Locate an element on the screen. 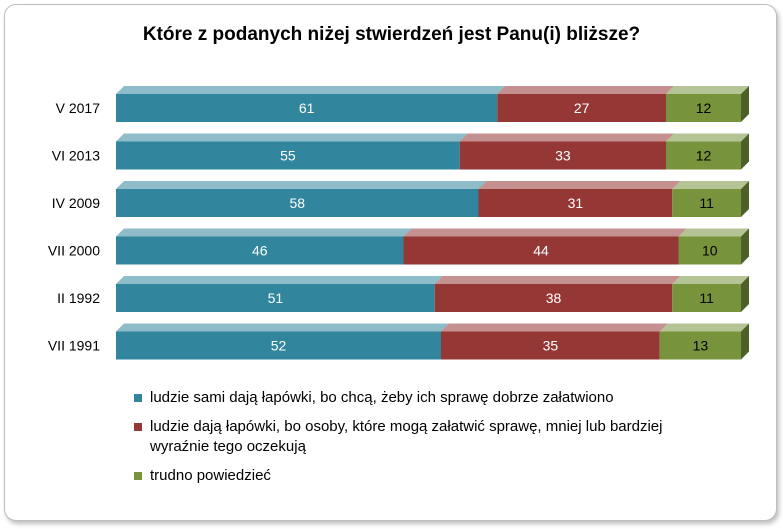 The width and height of the screenshot is (783, 529). bar-side-c2 is located at coordinates (745, 199).